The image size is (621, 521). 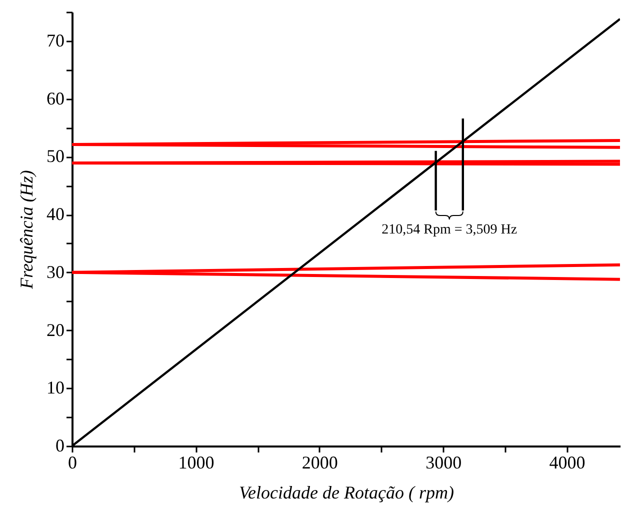 I want to click on x-tick-label: 0, so click(x=72, y=462).